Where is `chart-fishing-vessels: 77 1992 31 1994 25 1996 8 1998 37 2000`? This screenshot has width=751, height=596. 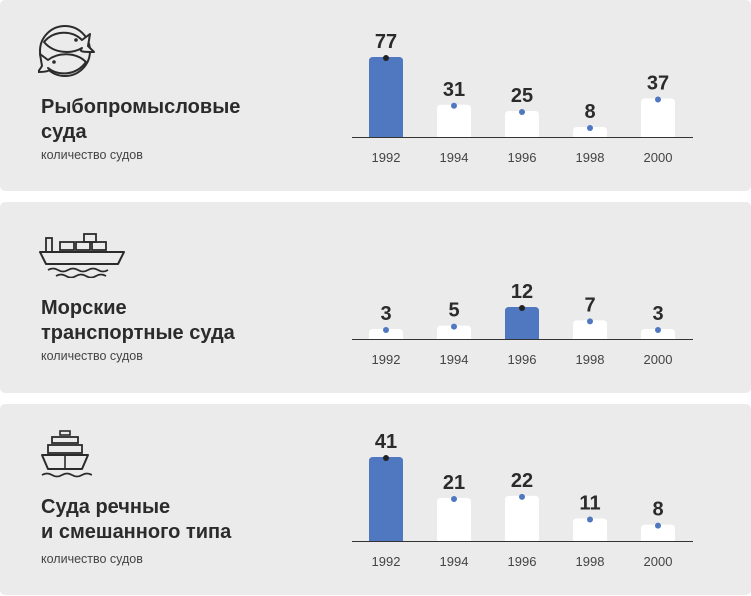
chart-fishing-vessels: 77 1992 31 1994 25 1996 8 1998 37 2000 is located at coordinates (522, 98).